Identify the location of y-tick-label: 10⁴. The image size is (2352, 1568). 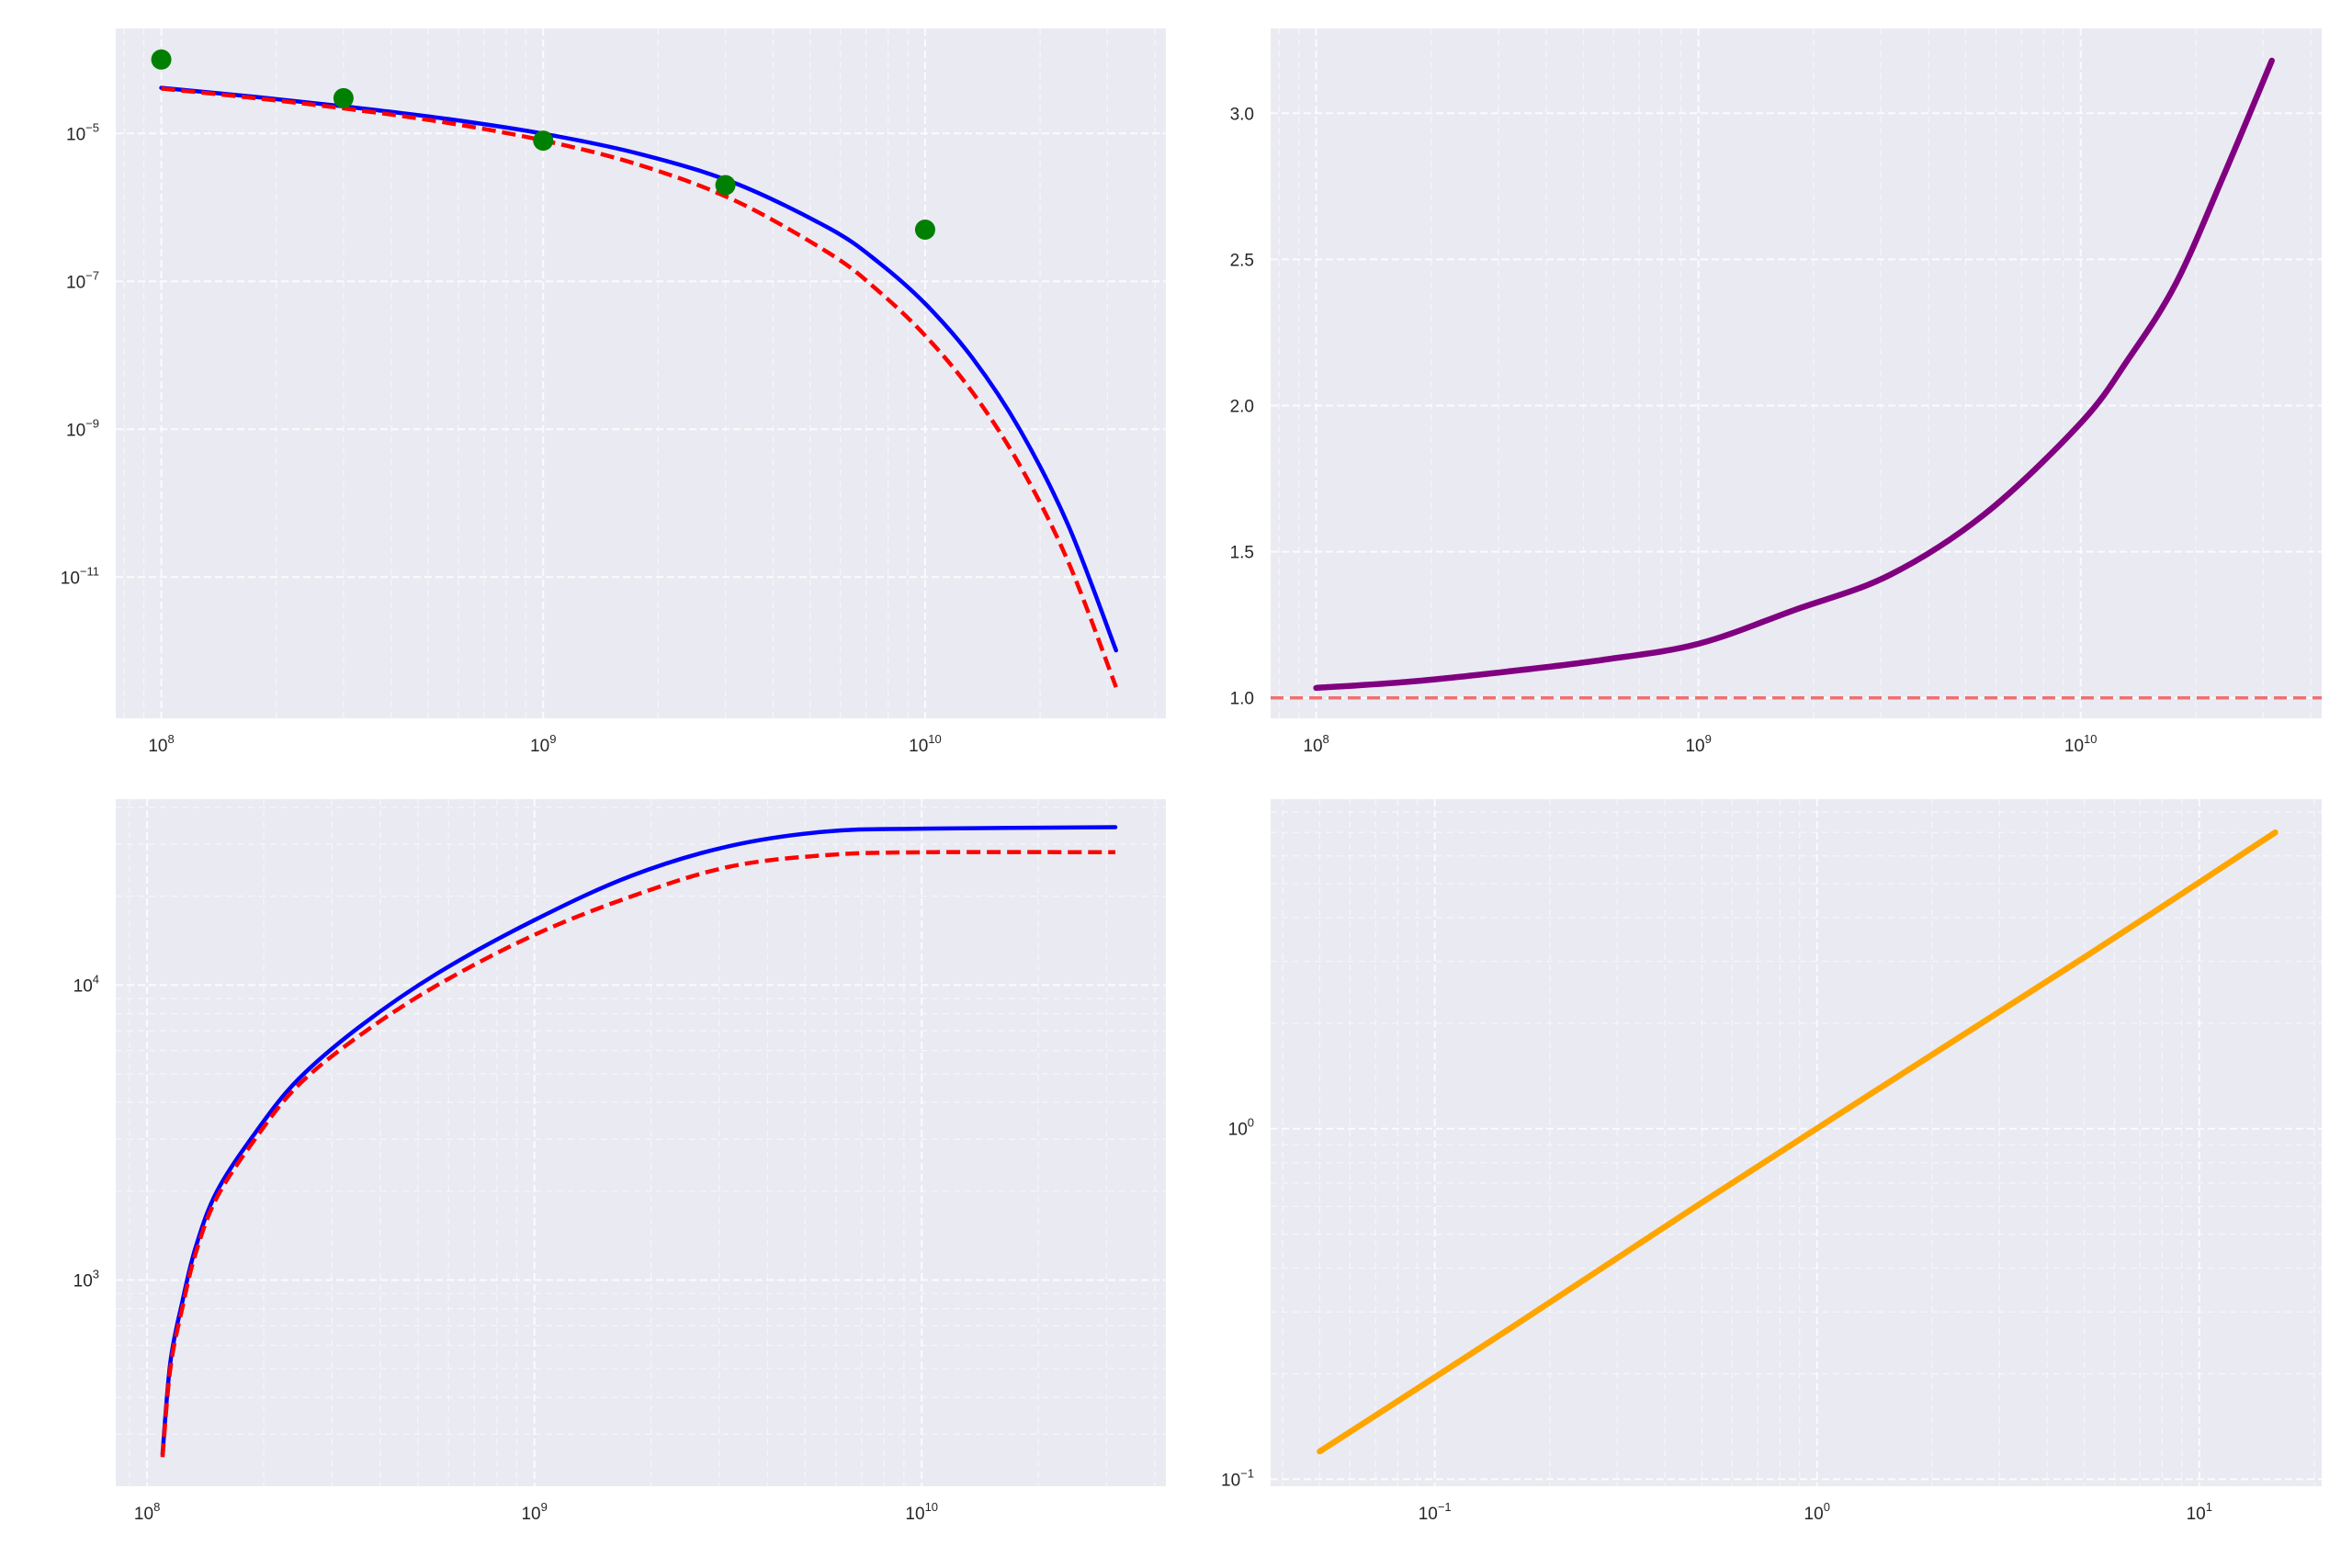
(86, 984).